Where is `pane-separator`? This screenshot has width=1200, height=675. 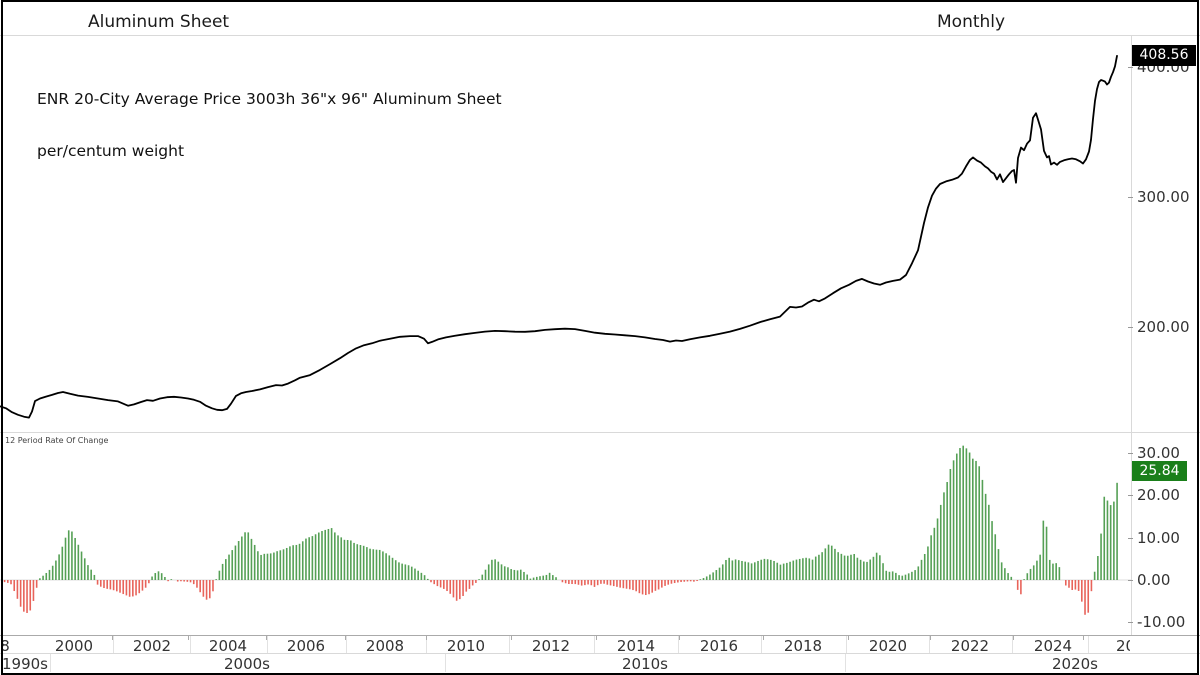
pane-separator is located at coordinates (600, 432).